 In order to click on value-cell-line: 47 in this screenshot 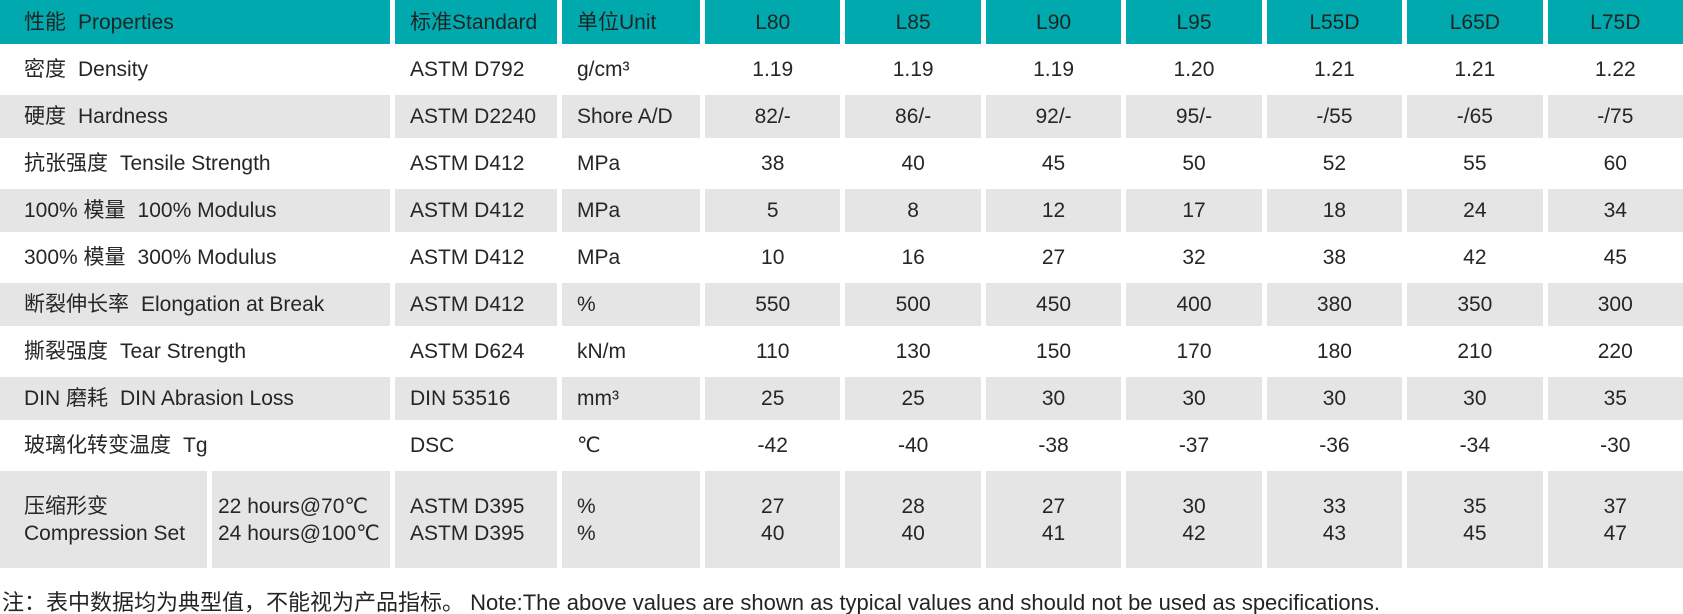, I will do `click(1615, 533)`.